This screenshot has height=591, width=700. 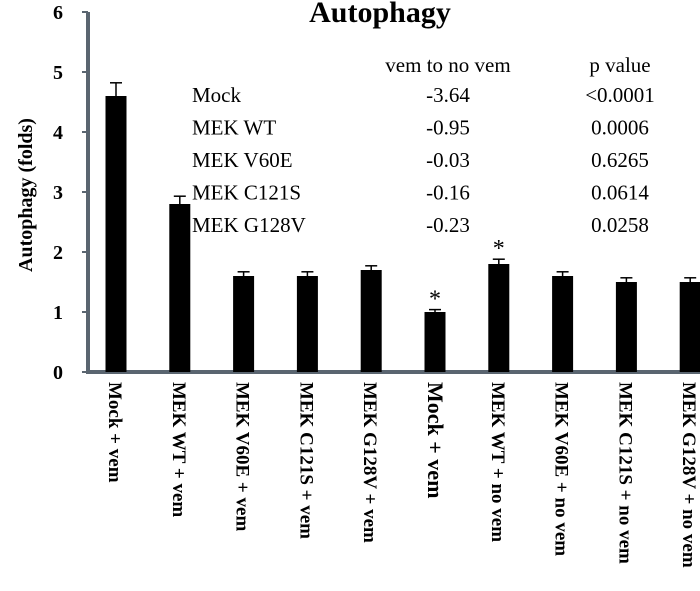 What do you see at coordinates (58, 73) in the screenshot?
I see `y-tick-label: 5` at bounding box center [58, 73].